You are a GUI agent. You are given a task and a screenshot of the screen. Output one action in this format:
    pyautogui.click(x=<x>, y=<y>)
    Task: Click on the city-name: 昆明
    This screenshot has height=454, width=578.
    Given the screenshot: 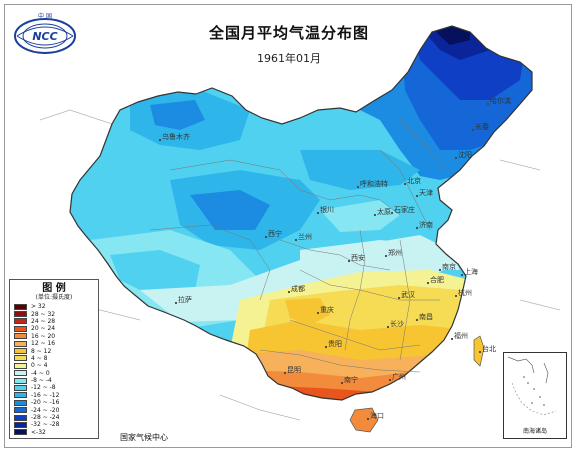 What is the action you would take?
    pyautogui.click(x=294, y=370)
    